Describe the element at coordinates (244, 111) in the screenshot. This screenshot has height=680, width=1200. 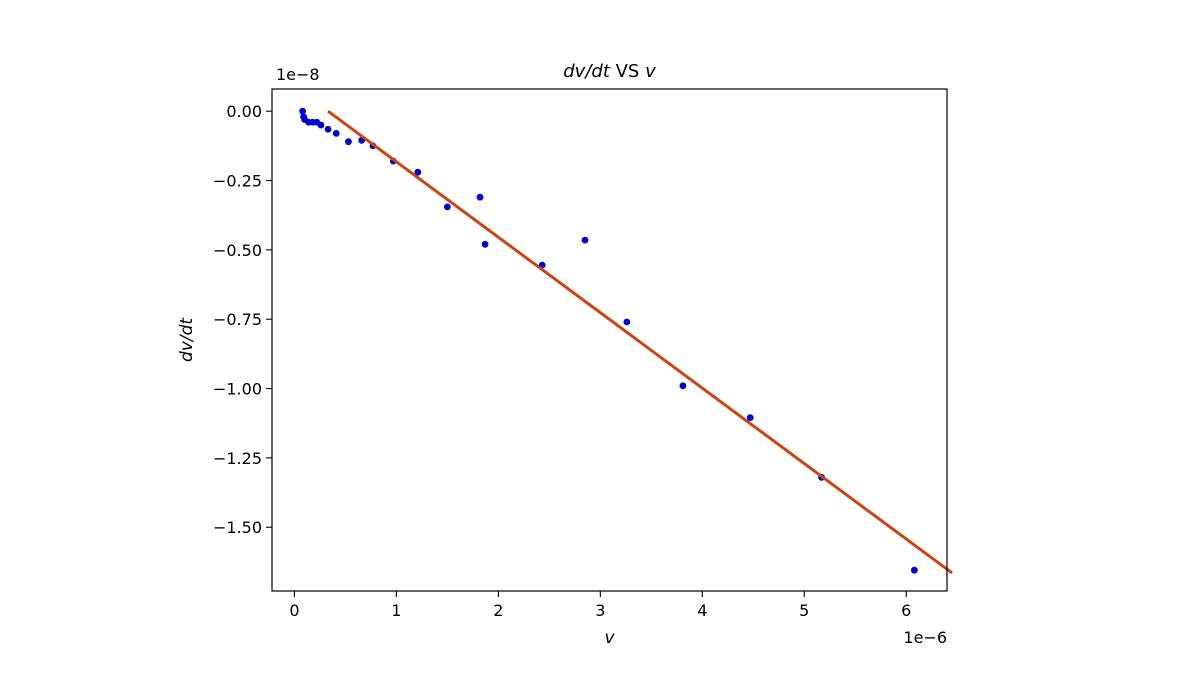
I see `y-tick-label-0: 0.00` at that location.